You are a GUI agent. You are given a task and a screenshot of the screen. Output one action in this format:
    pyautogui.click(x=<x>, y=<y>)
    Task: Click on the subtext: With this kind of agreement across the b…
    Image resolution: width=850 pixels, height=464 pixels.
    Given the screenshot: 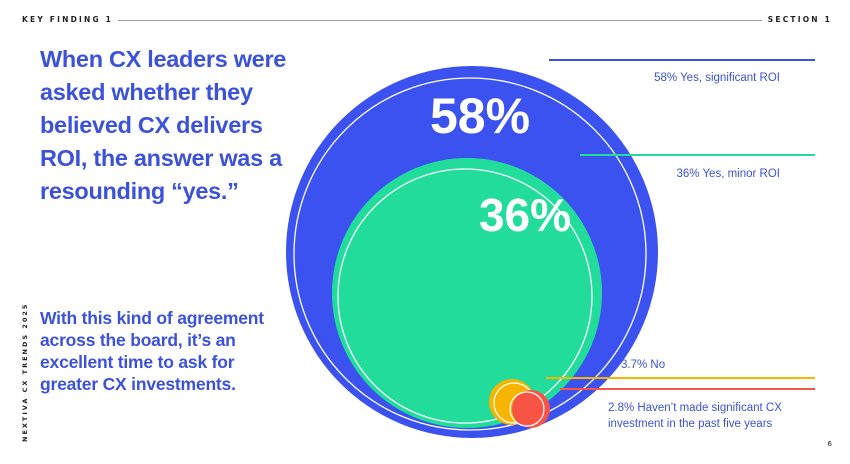 What is the action you would take?
    pyautogui.click(x=152, y=351)
    